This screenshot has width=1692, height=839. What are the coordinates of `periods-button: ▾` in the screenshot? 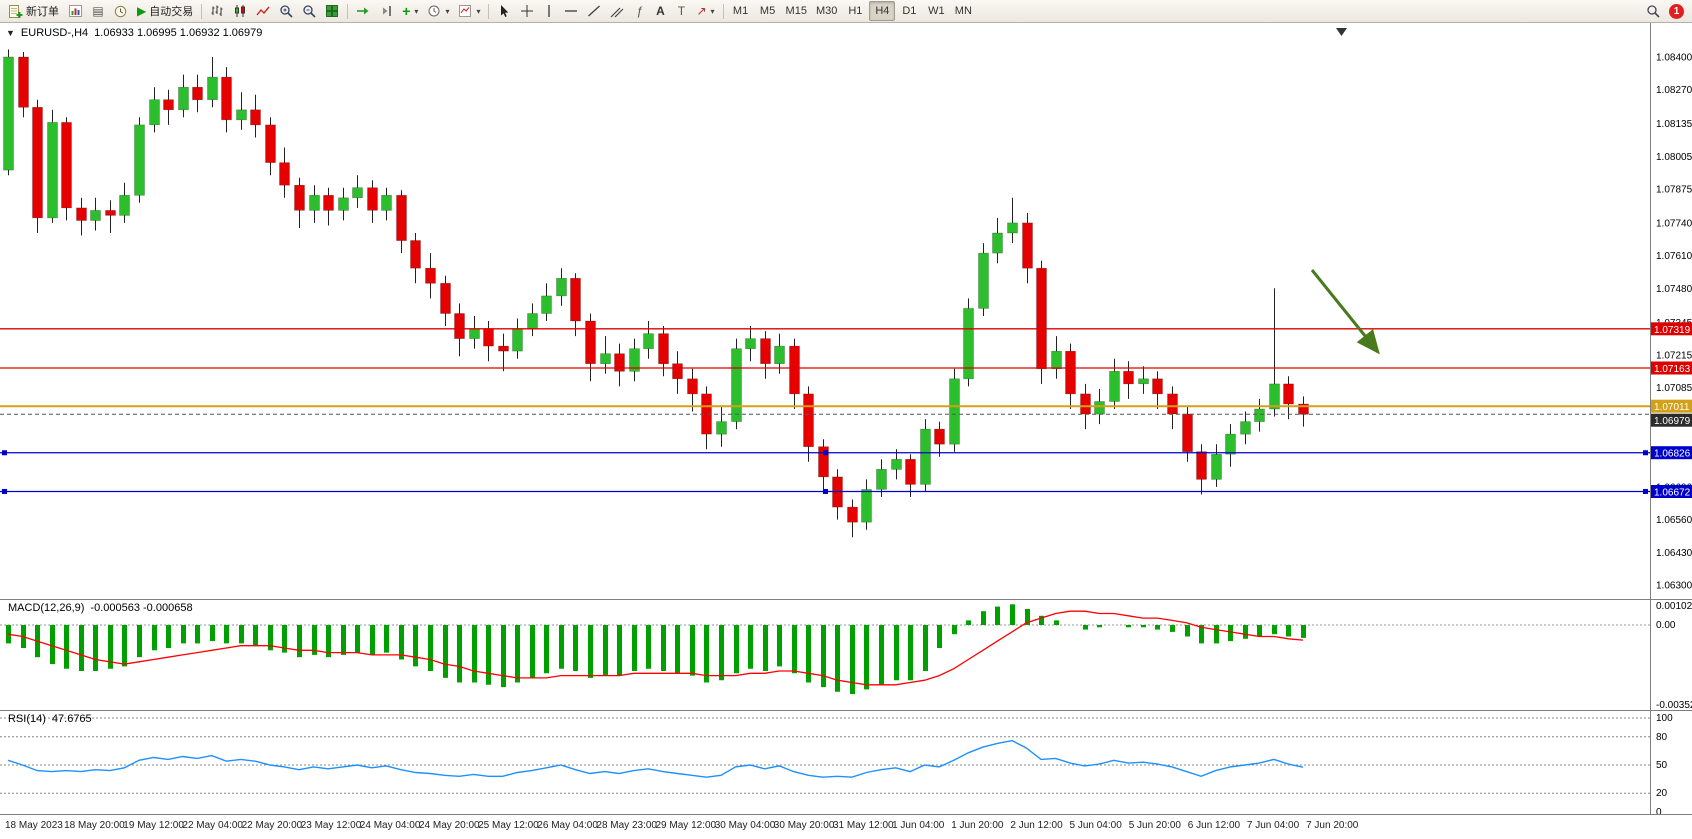 It's located at (438, 11).